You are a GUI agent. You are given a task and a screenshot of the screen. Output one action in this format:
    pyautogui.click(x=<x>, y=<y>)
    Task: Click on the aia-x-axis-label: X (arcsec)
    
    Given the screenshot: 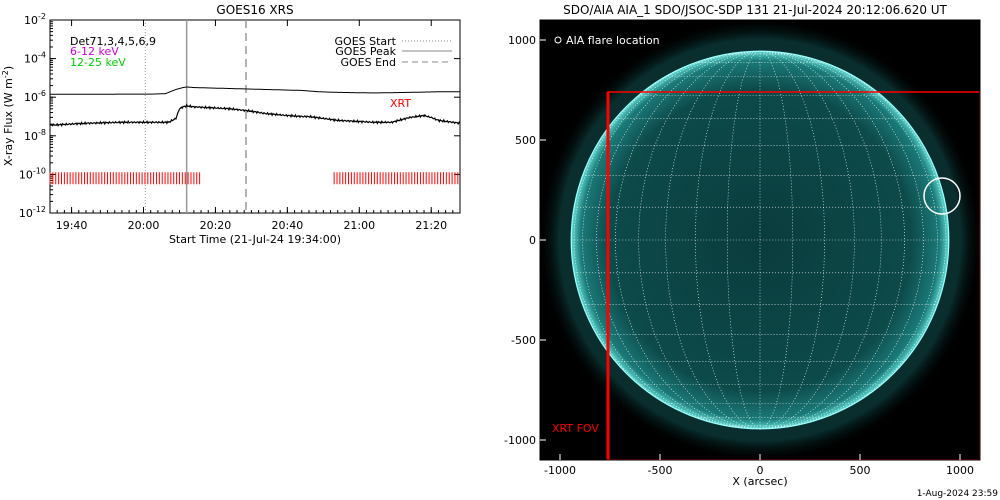 What is the action you would take?
    pyautogui.click(x=759, y=481)
    